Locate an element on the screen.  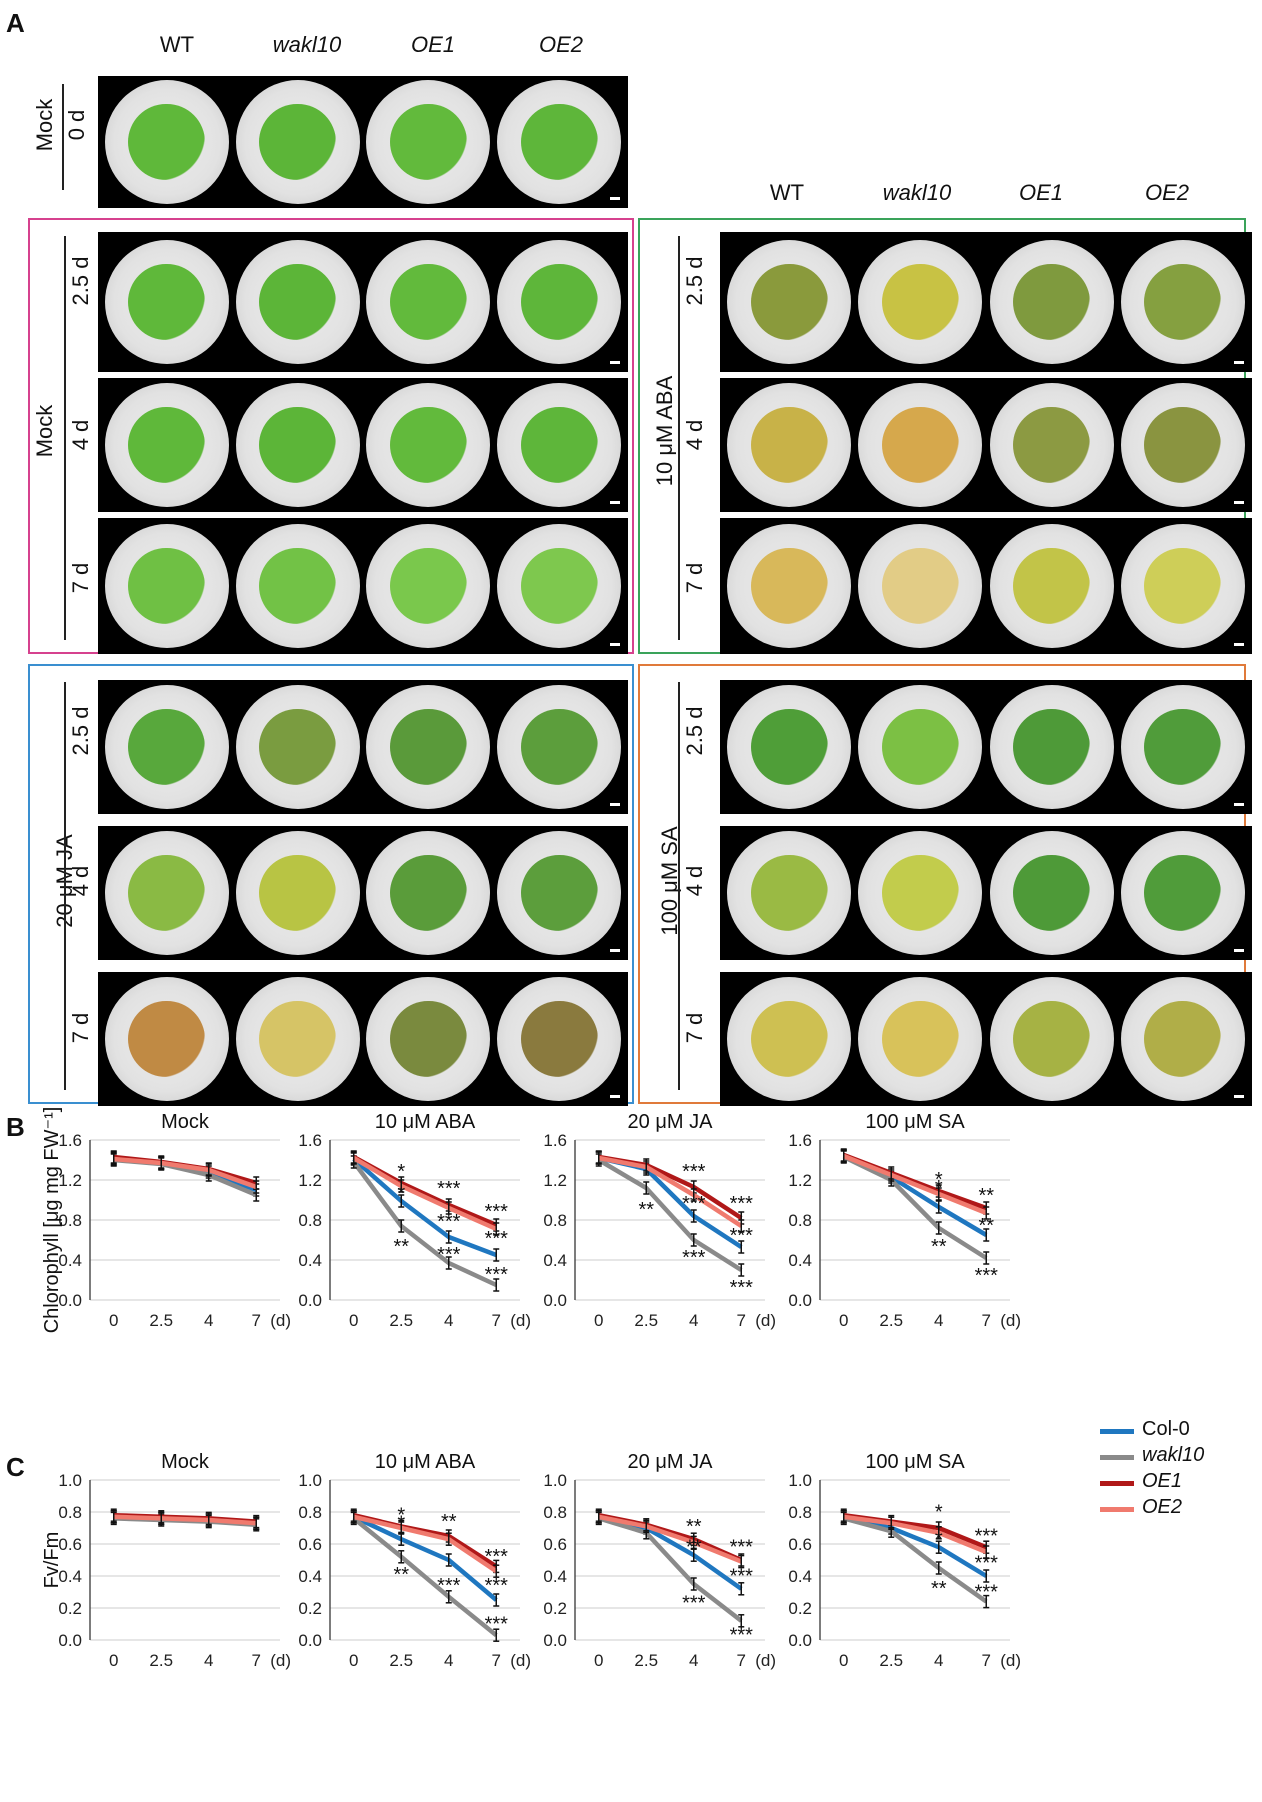
mock-time-2: 4 d is located at coordinates (80, 435).